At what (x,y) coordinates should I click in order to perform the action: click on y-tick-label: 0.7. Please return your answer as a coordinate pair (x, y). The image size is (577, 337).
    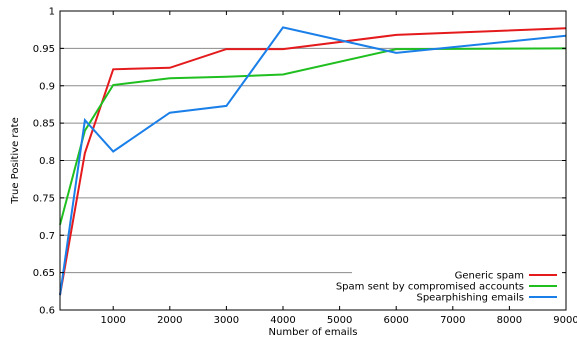
    Looking at the image, I should click on (47, 236).